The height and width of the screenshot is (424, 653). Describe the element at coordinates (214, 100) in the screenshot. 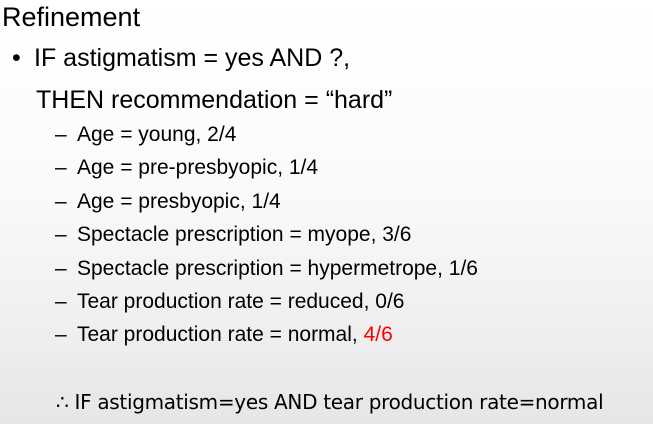

I see `bullet-text-line-2: THEN recommendation = “hard”` at that location.